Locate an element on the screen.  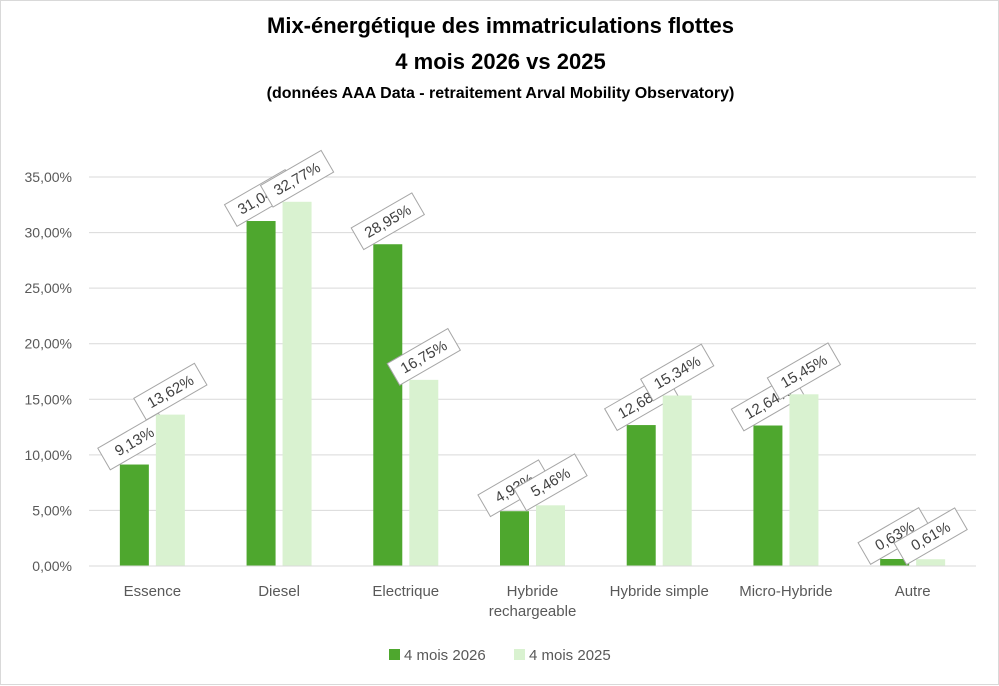
y-tick-label: 30,00% is located at coordinates (48, 233).